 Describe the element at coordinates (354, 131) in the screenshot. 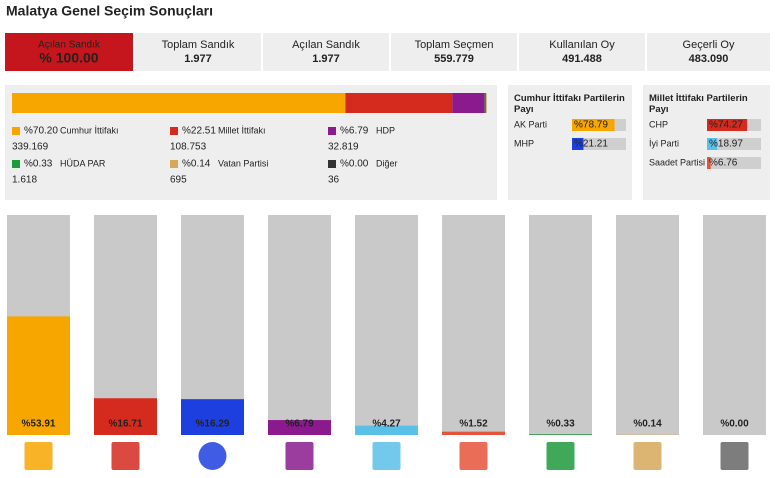

I see `legend-percent: %6.79` at that location.